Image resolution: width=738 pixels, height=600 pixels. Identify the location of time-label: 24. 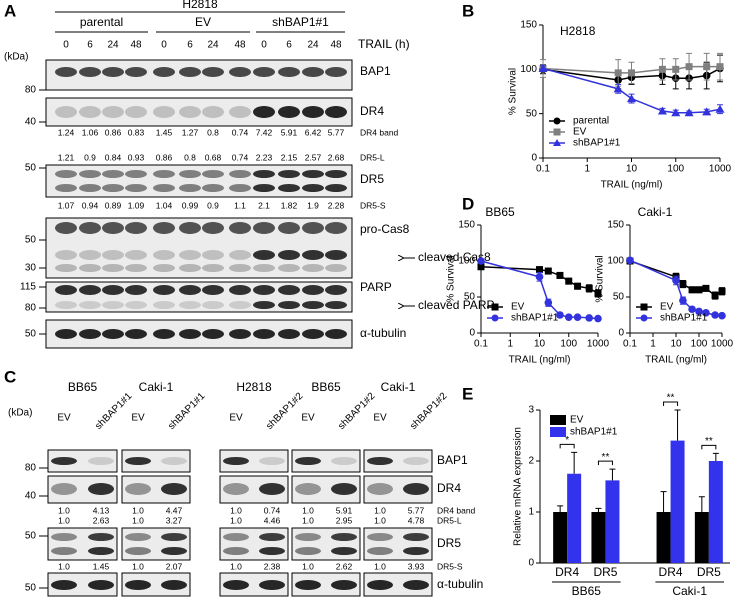
(313, 45).